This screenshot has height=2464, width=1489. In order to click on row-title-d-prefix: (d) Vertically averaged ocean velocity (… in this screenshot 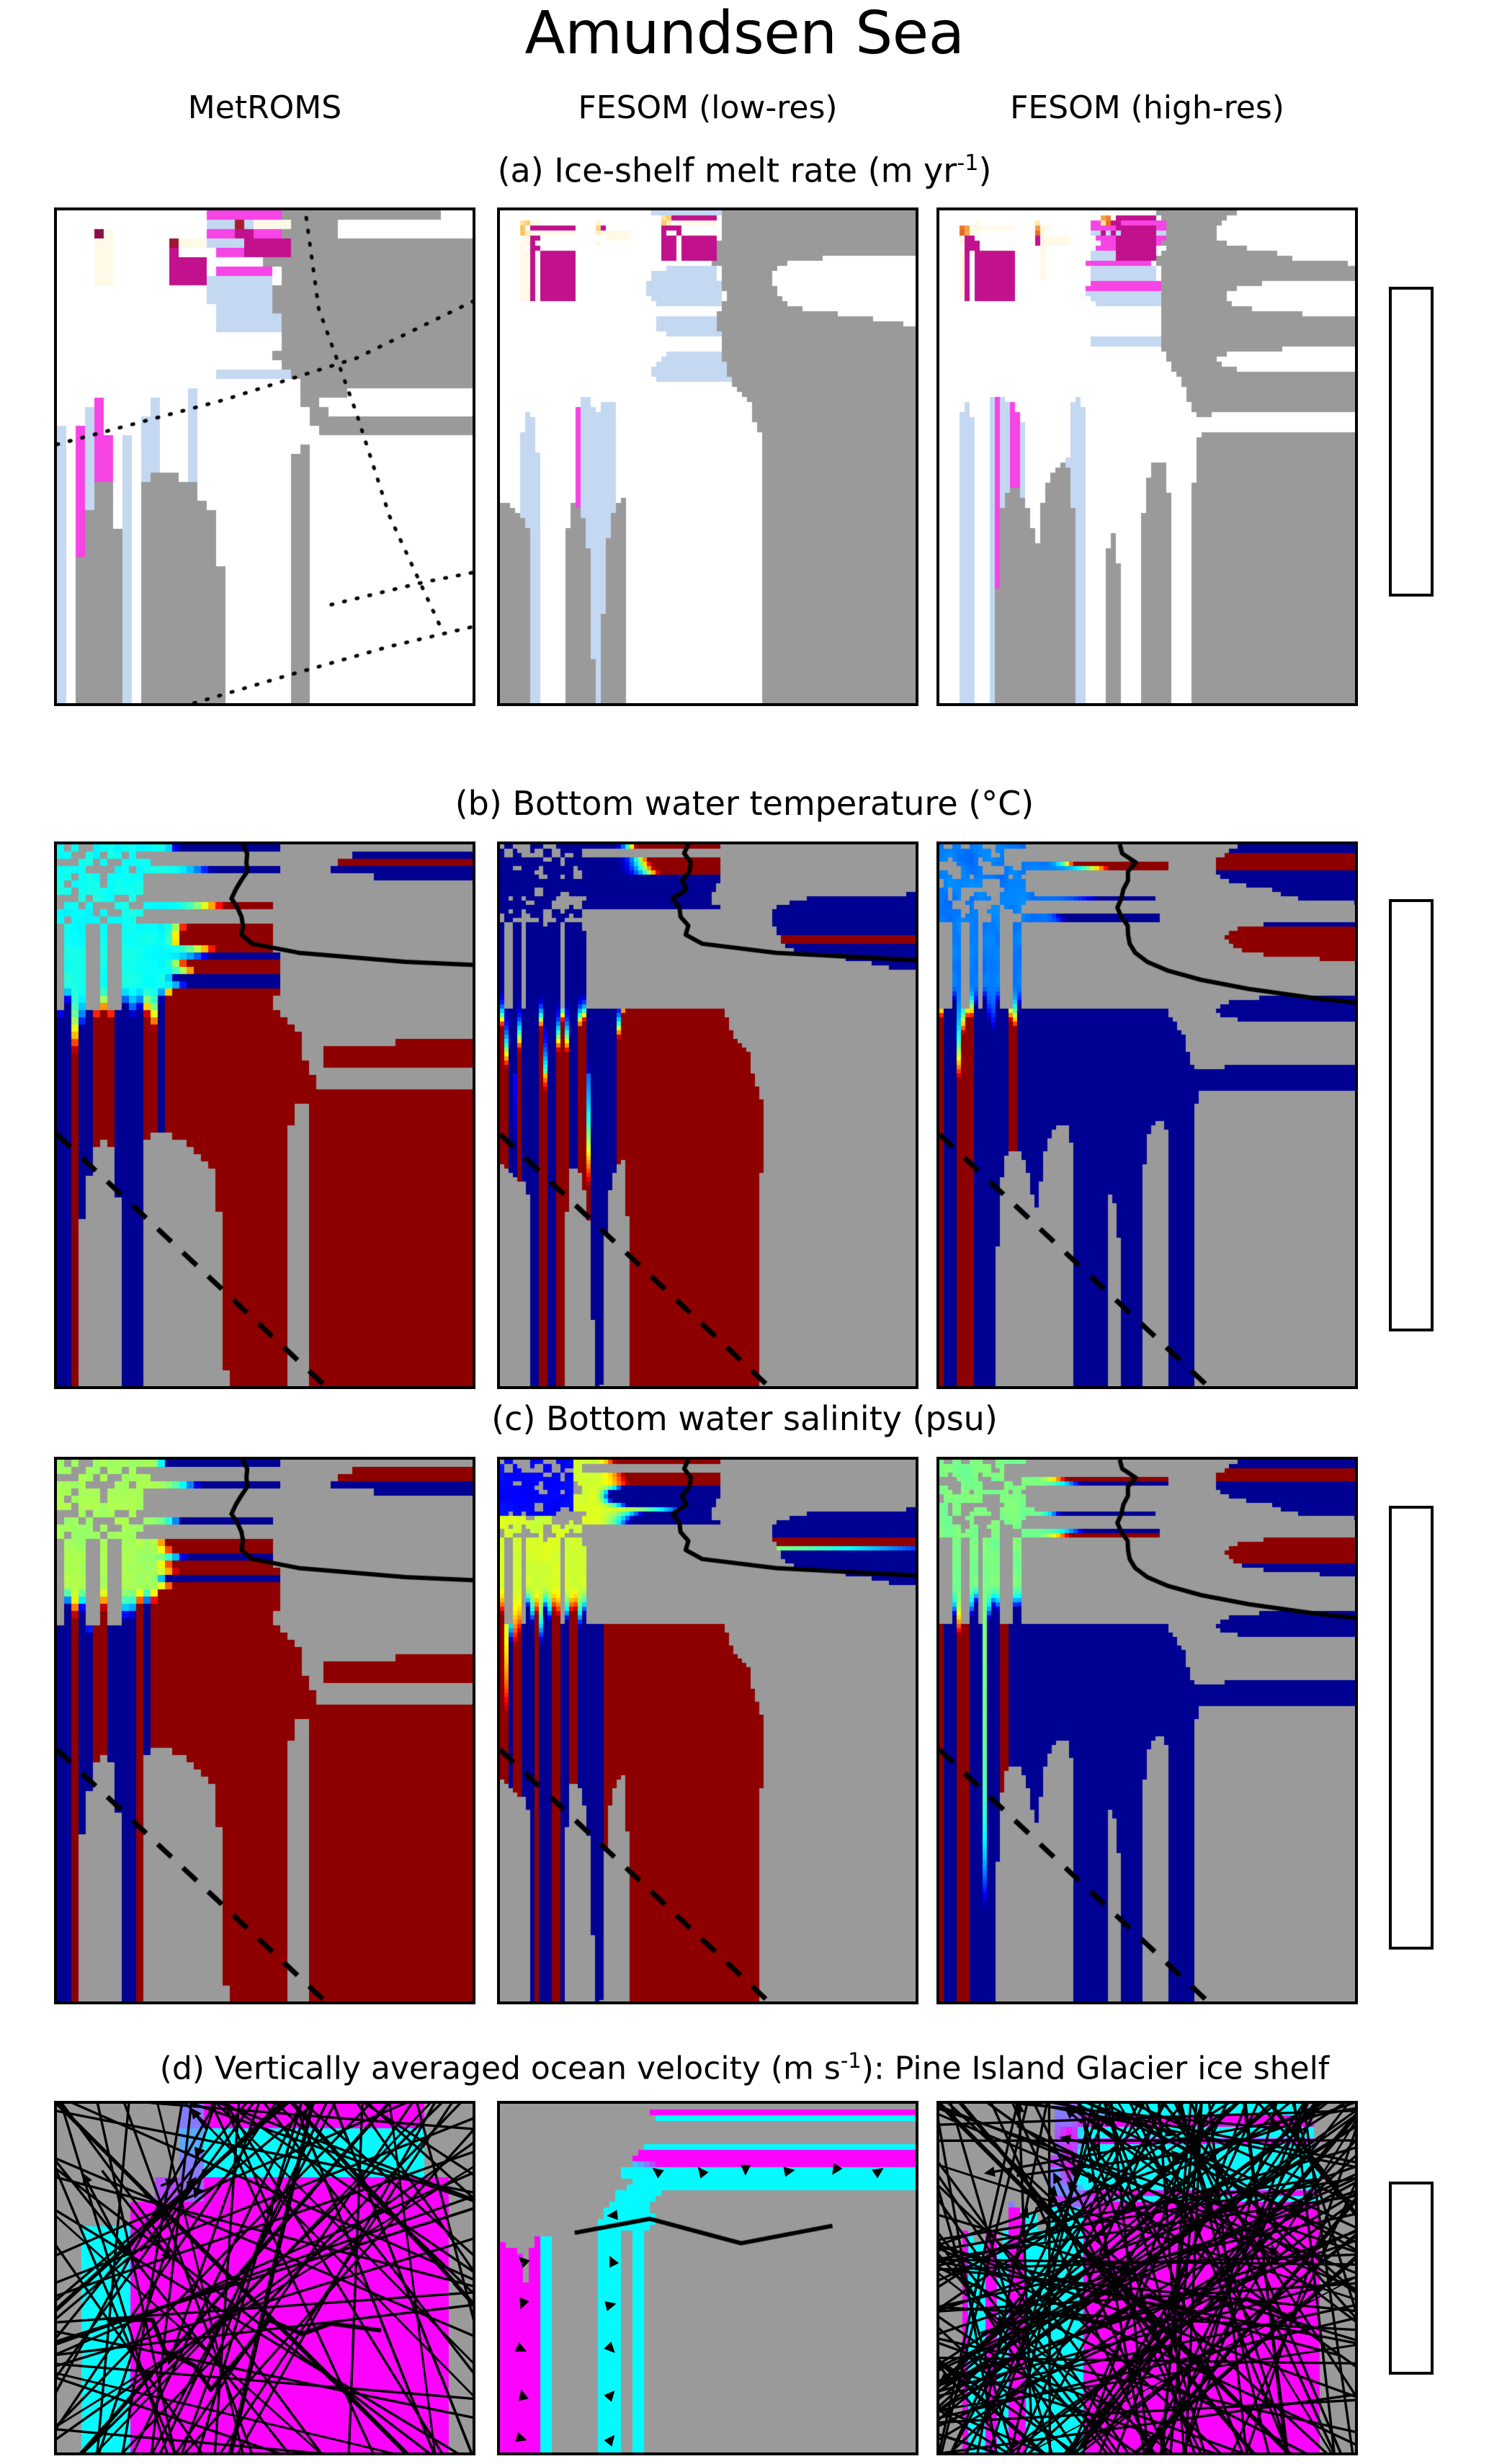, I will do `click(500, 2068)`.